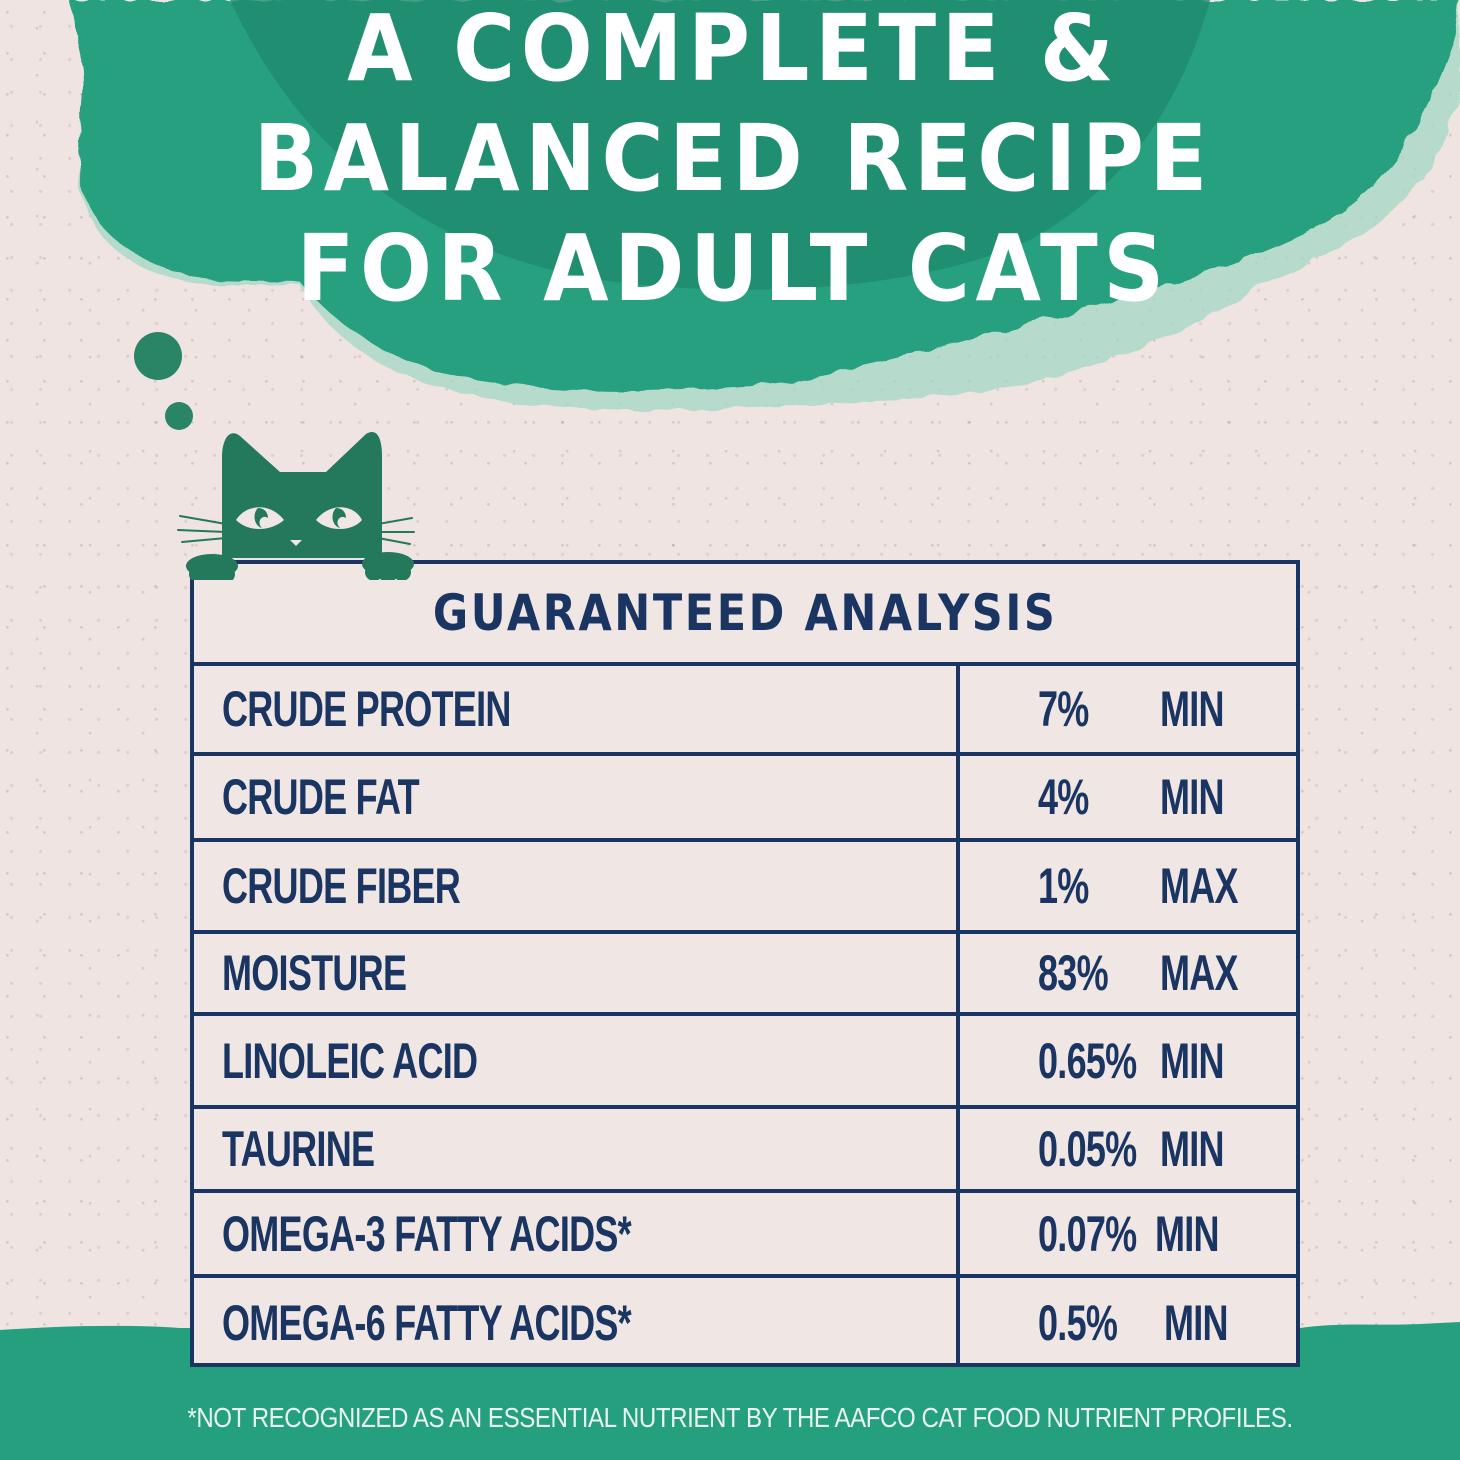 This screenshot has width=1460, height=1460. Describe the element at coordinates (1073, 973) in the screenshot. I see `nutrient-value: 83%` at that location.